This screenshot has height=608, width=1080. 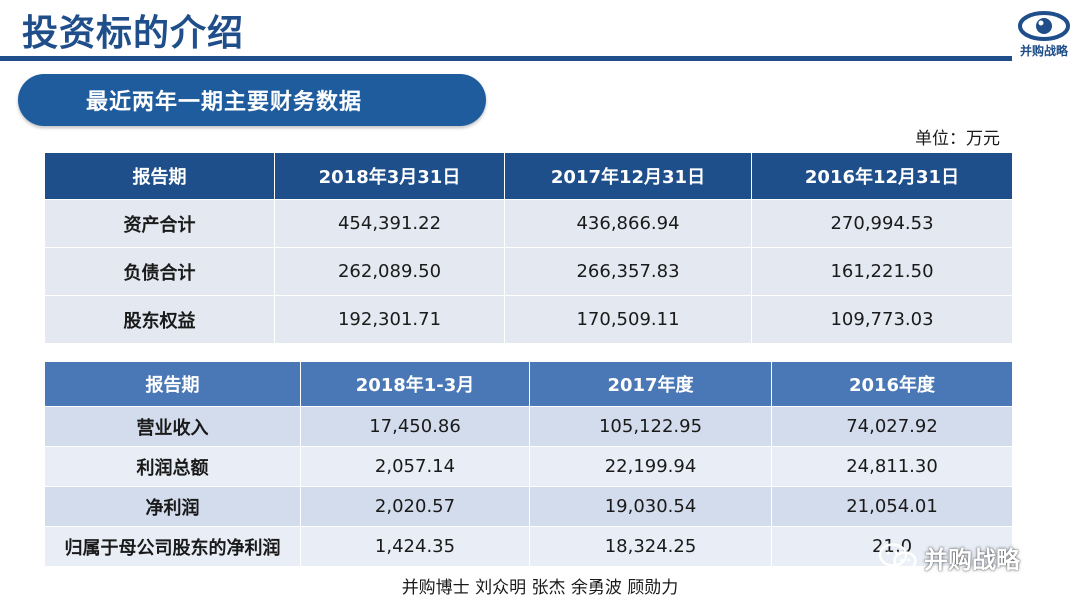 I want to click on row-label: 资产合计, so click(x=159, y=223).